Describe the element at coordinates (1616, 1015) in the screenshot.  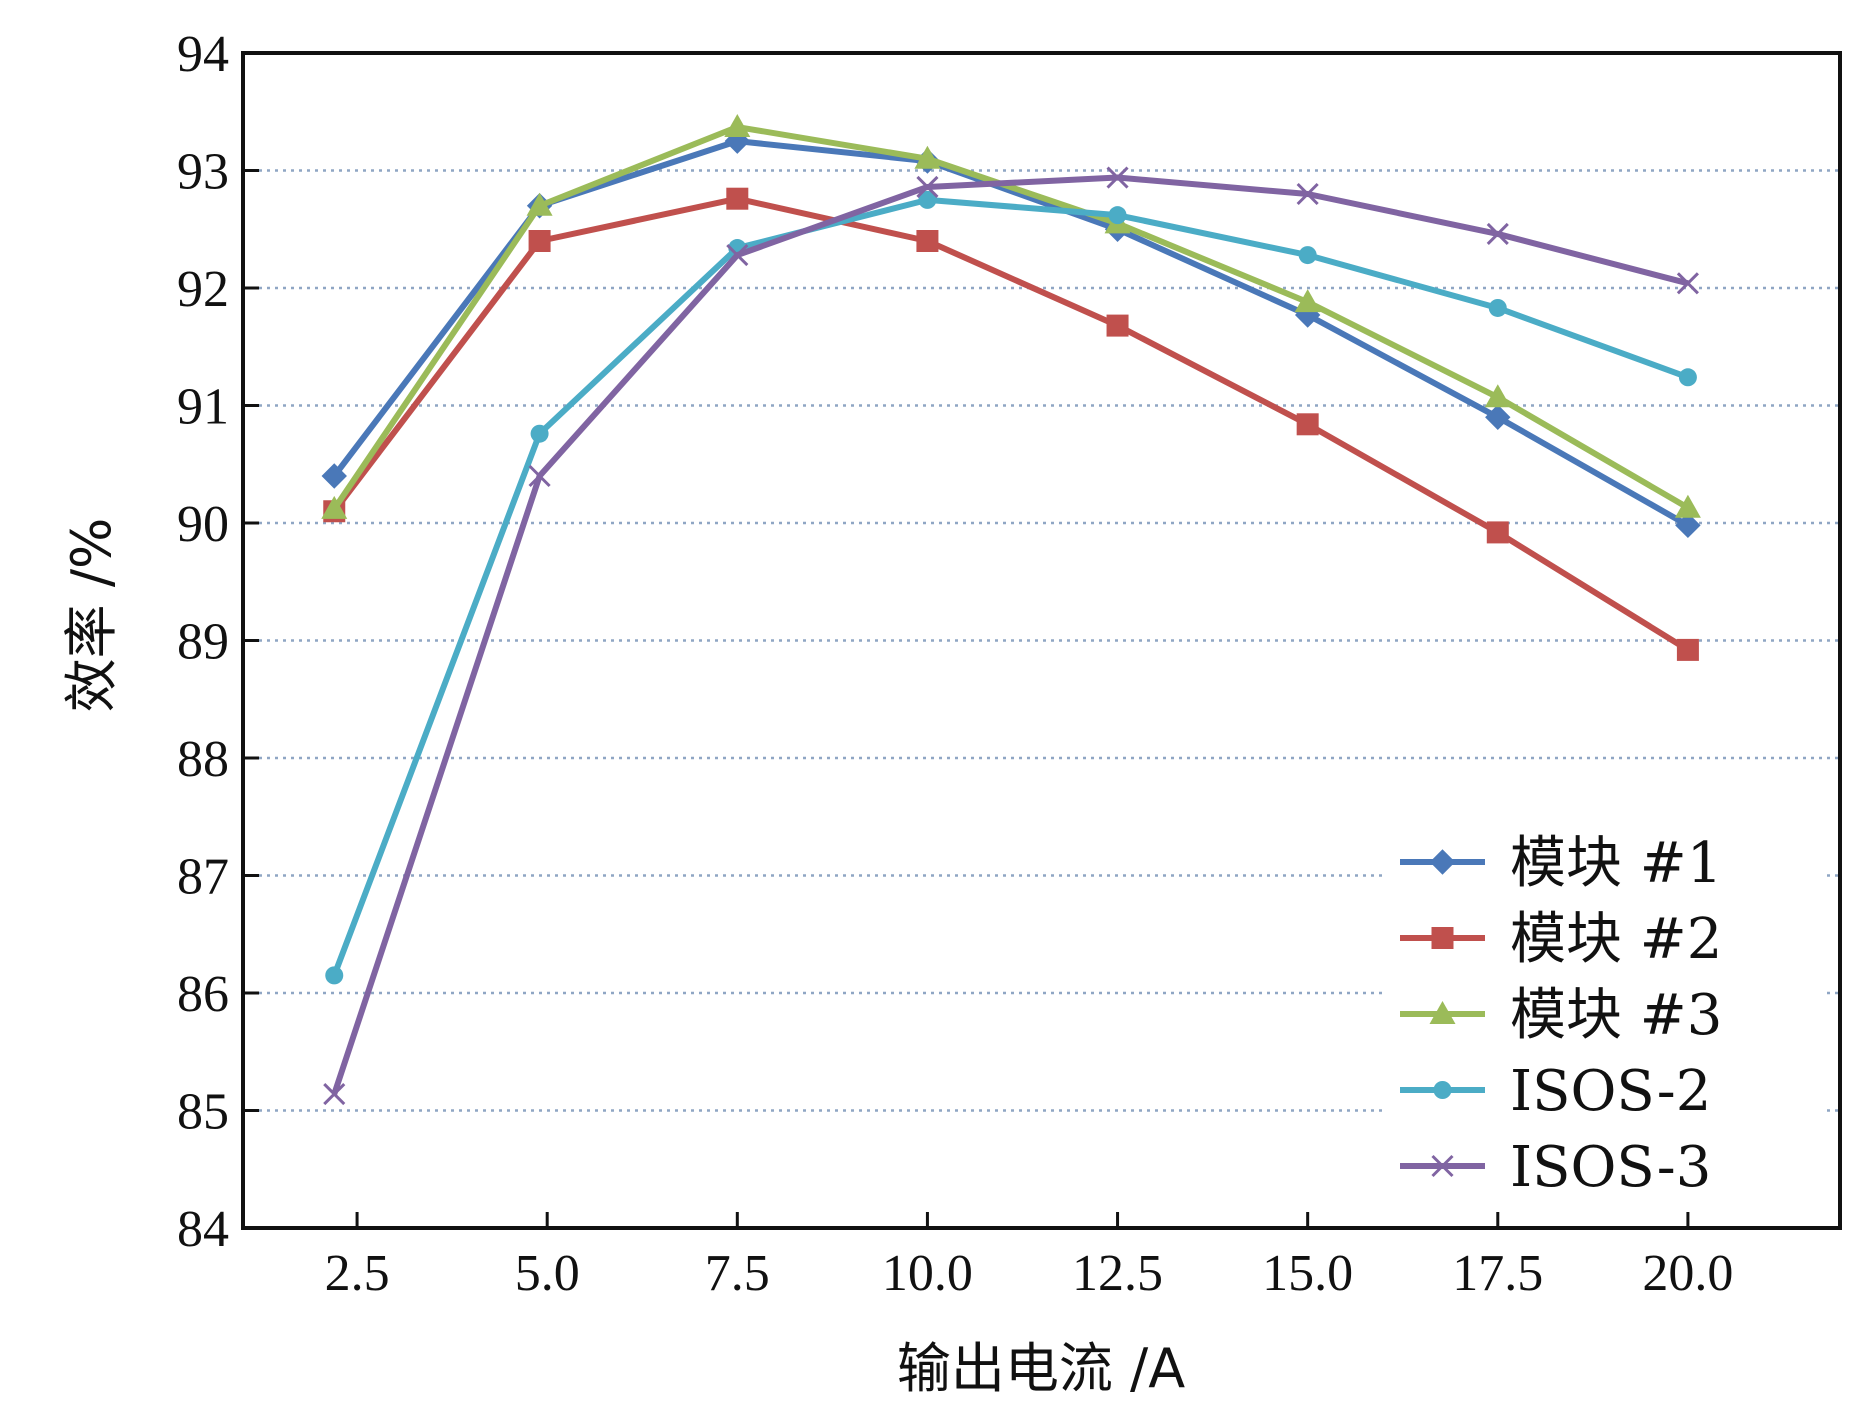
I see `legend-label: 模块 #3` at that location.